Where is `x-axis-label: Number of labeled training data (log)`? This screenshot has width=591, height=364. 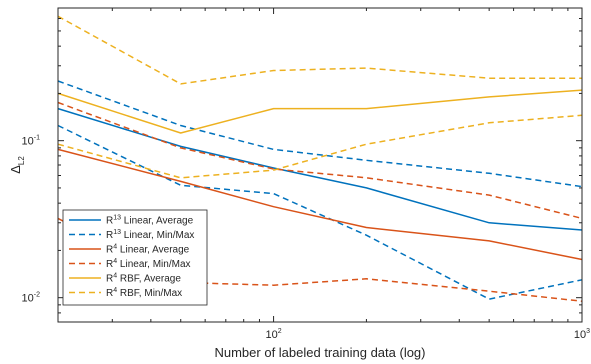
x-axis-label: Number of labeled training data (log) is located at coordinates (319, 352).